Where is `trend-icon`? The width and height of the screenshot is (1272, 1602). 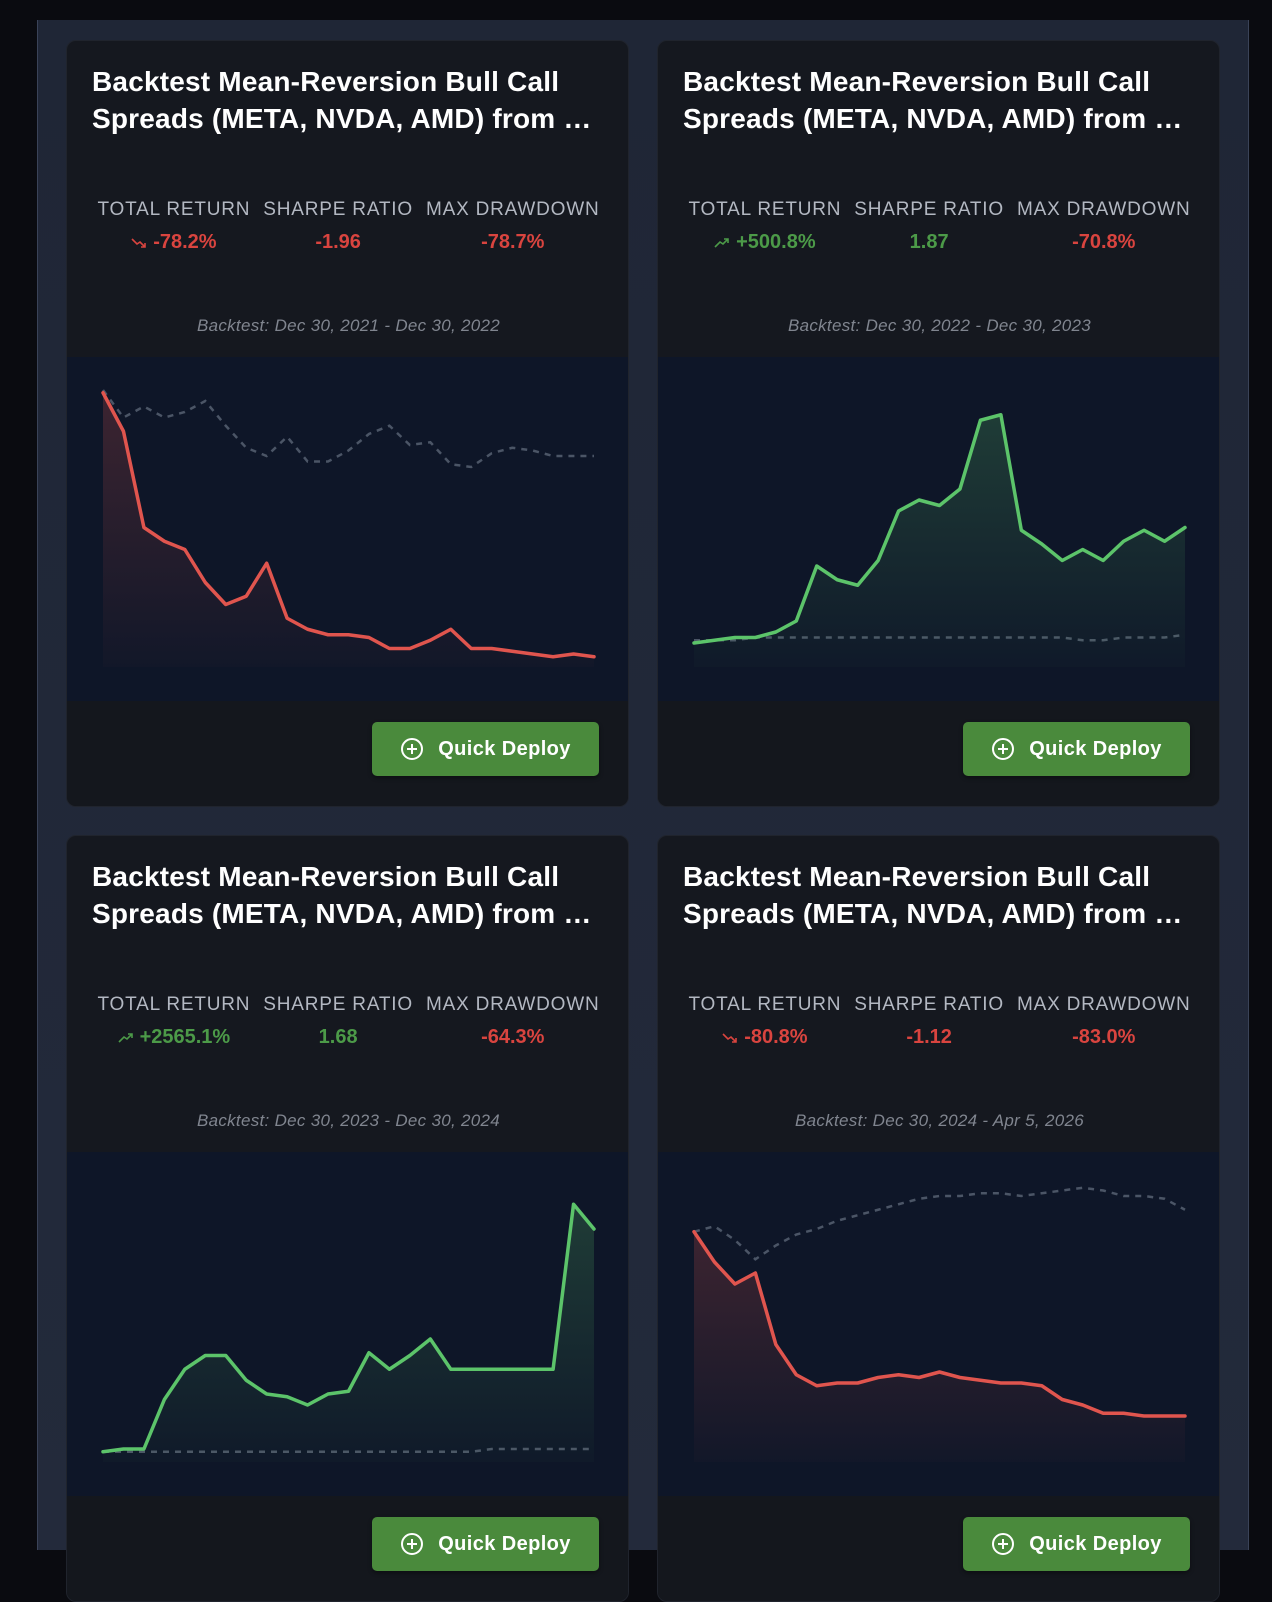 trend-icon is located at coordinates (125, 1037).